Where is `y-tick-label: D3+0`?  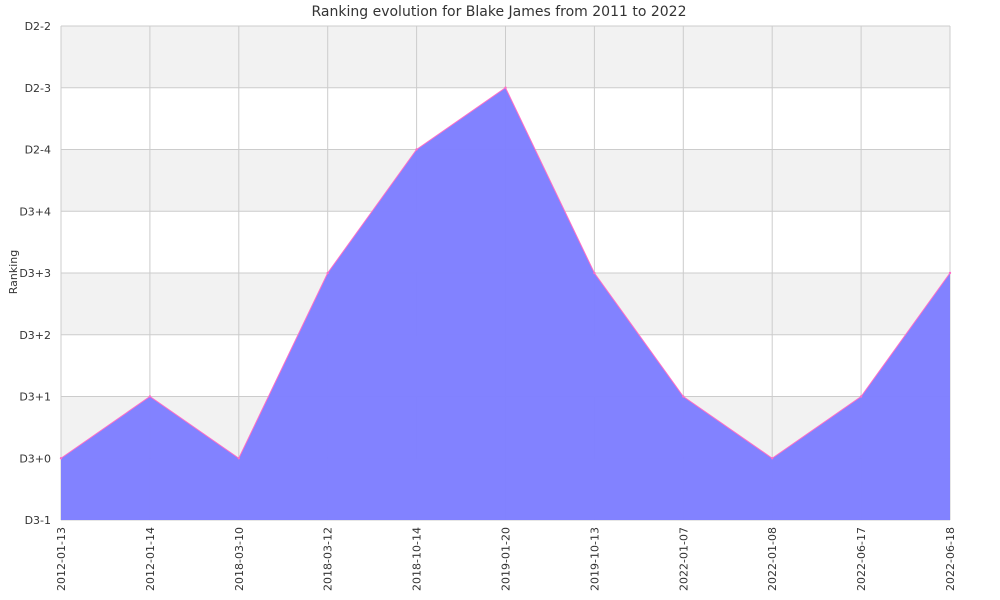 y-tick-label: D3+0 is located at coordinates (35, 458).